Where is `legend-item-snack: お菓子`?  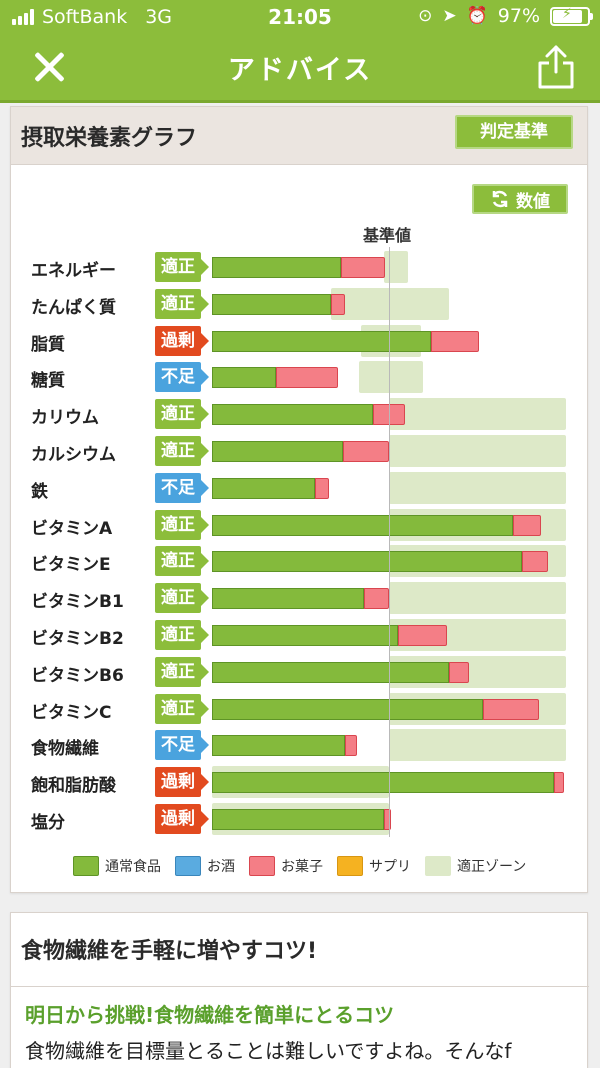 legend-item-snack: お菓子 is located at coordinates (286, 866).